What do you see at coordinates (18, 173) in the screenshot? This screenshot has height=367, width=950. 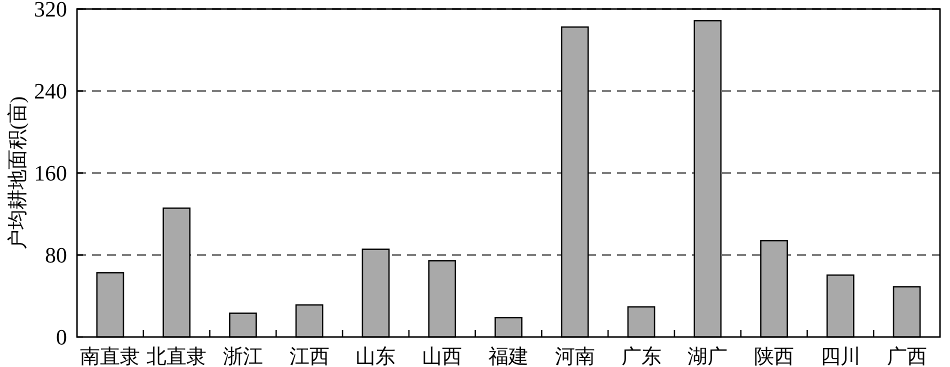 I see `y-axis-title: 户均耕地面积(亩)` at bounding box center [18, 173].